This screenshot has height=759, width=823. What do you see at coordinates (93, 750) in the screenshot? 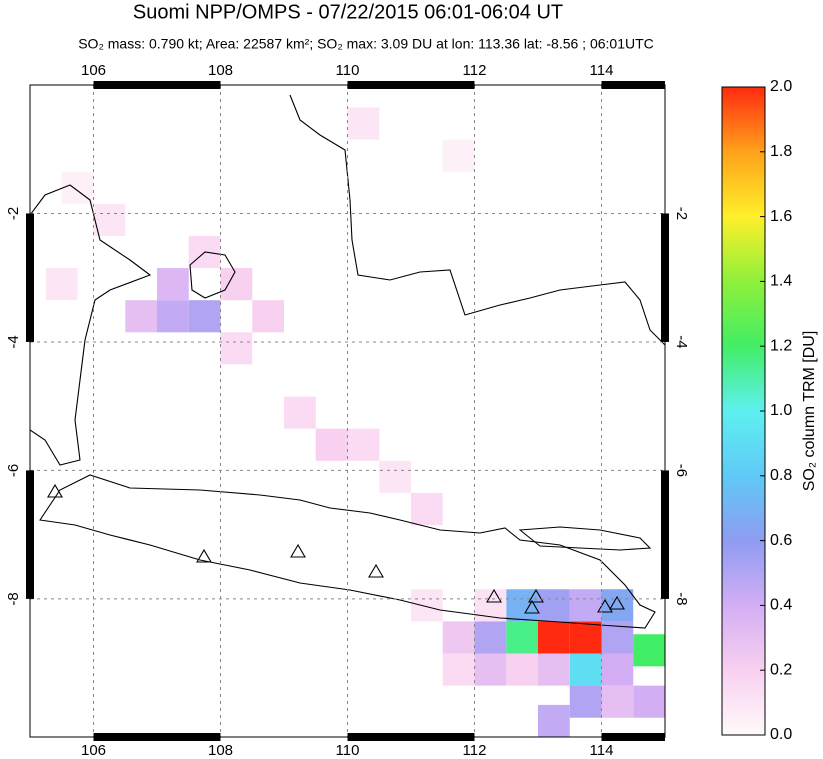
I see `x-tick-label-bottom: 106` at bounding box center [93, 750].